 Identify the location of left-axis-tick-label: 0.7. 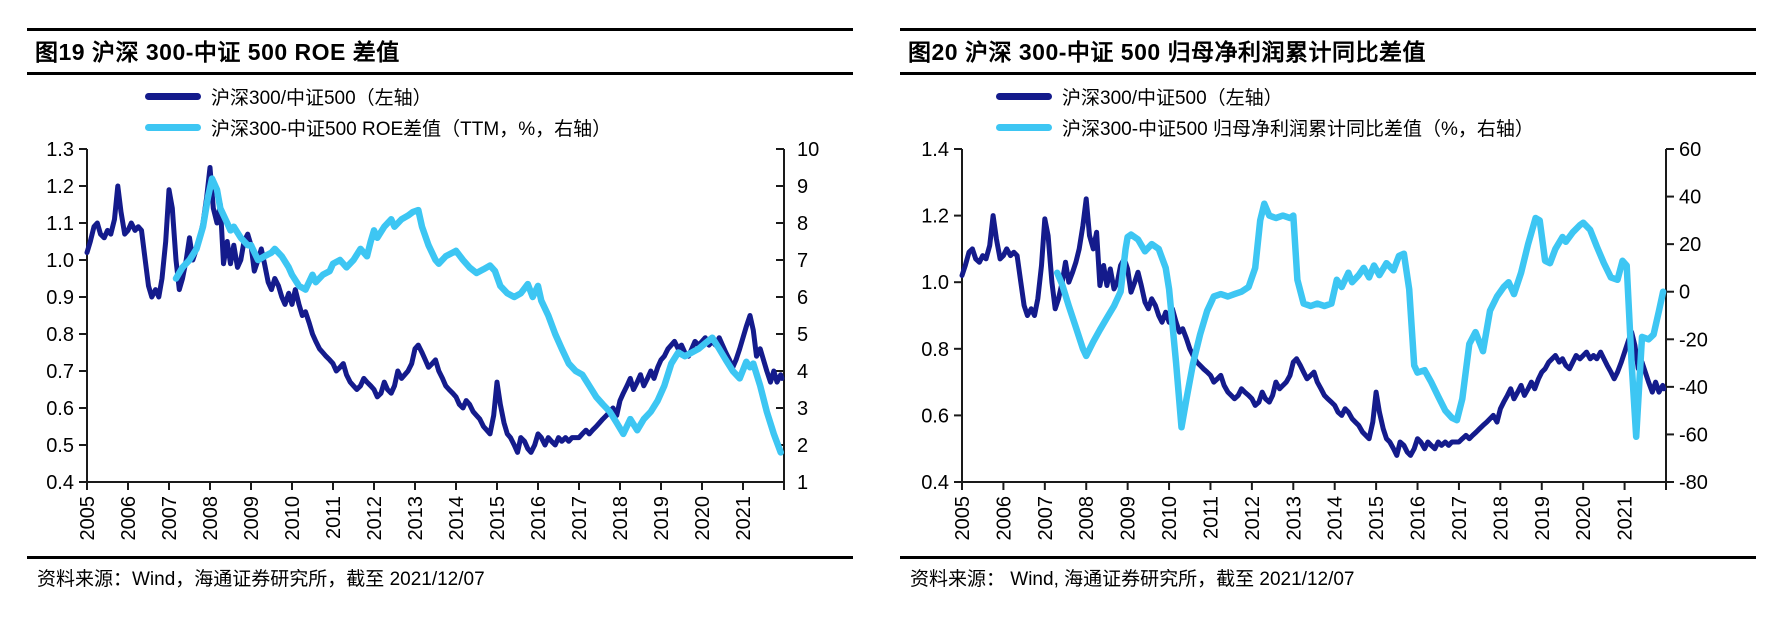
(60, 372).